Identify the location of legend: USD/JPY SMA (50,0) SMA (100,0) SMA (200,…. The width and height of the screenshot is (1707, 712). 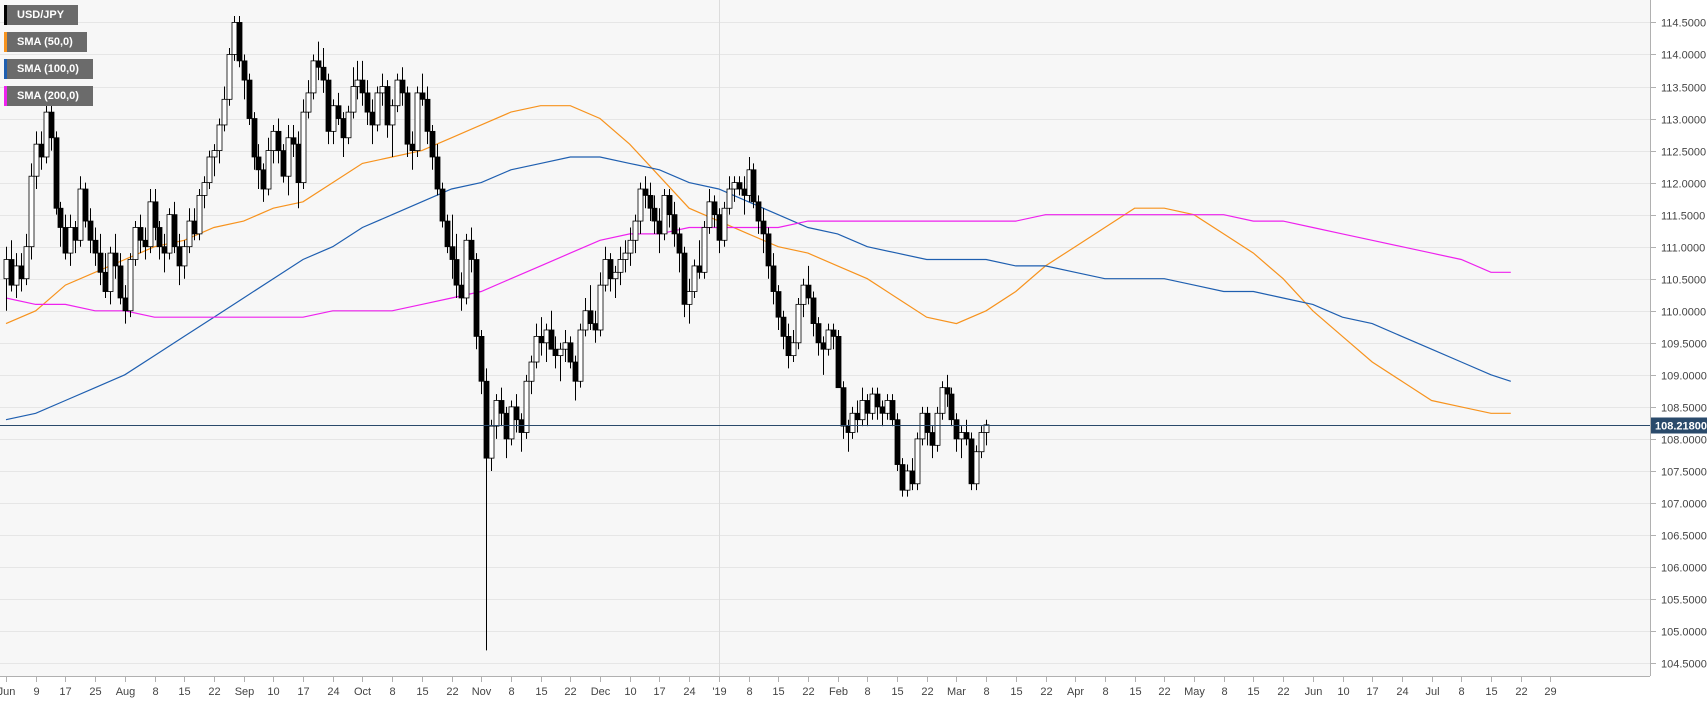
(48, 59).